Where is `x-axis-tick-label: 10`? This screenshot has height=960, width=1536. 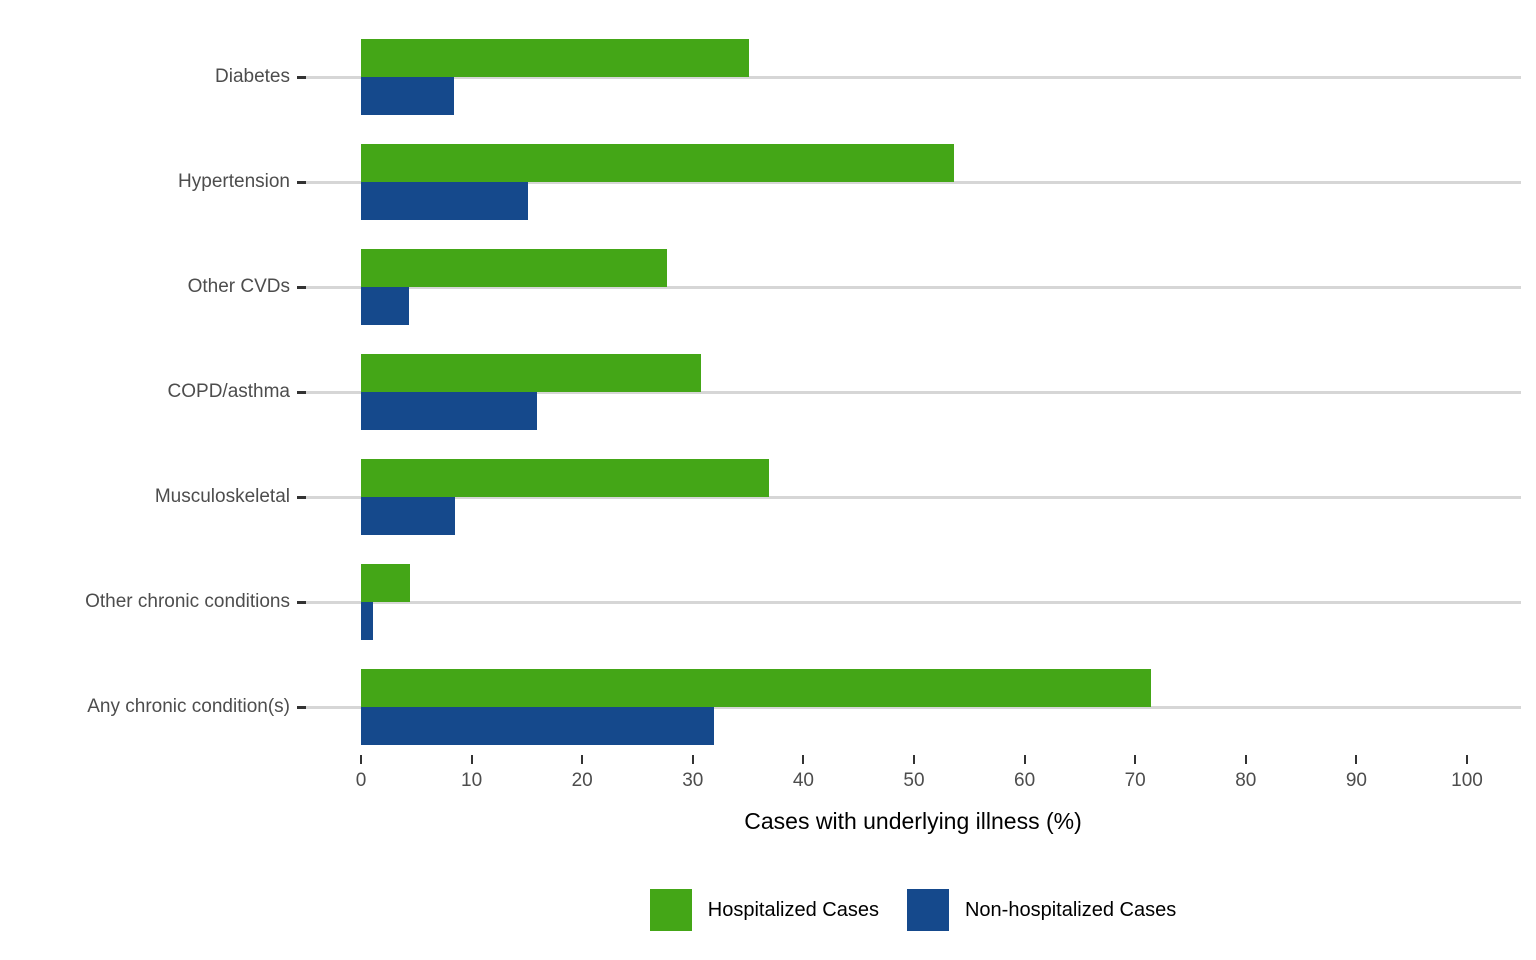 x-axis-tick-label: 10 is located at coordinates (472, 780).